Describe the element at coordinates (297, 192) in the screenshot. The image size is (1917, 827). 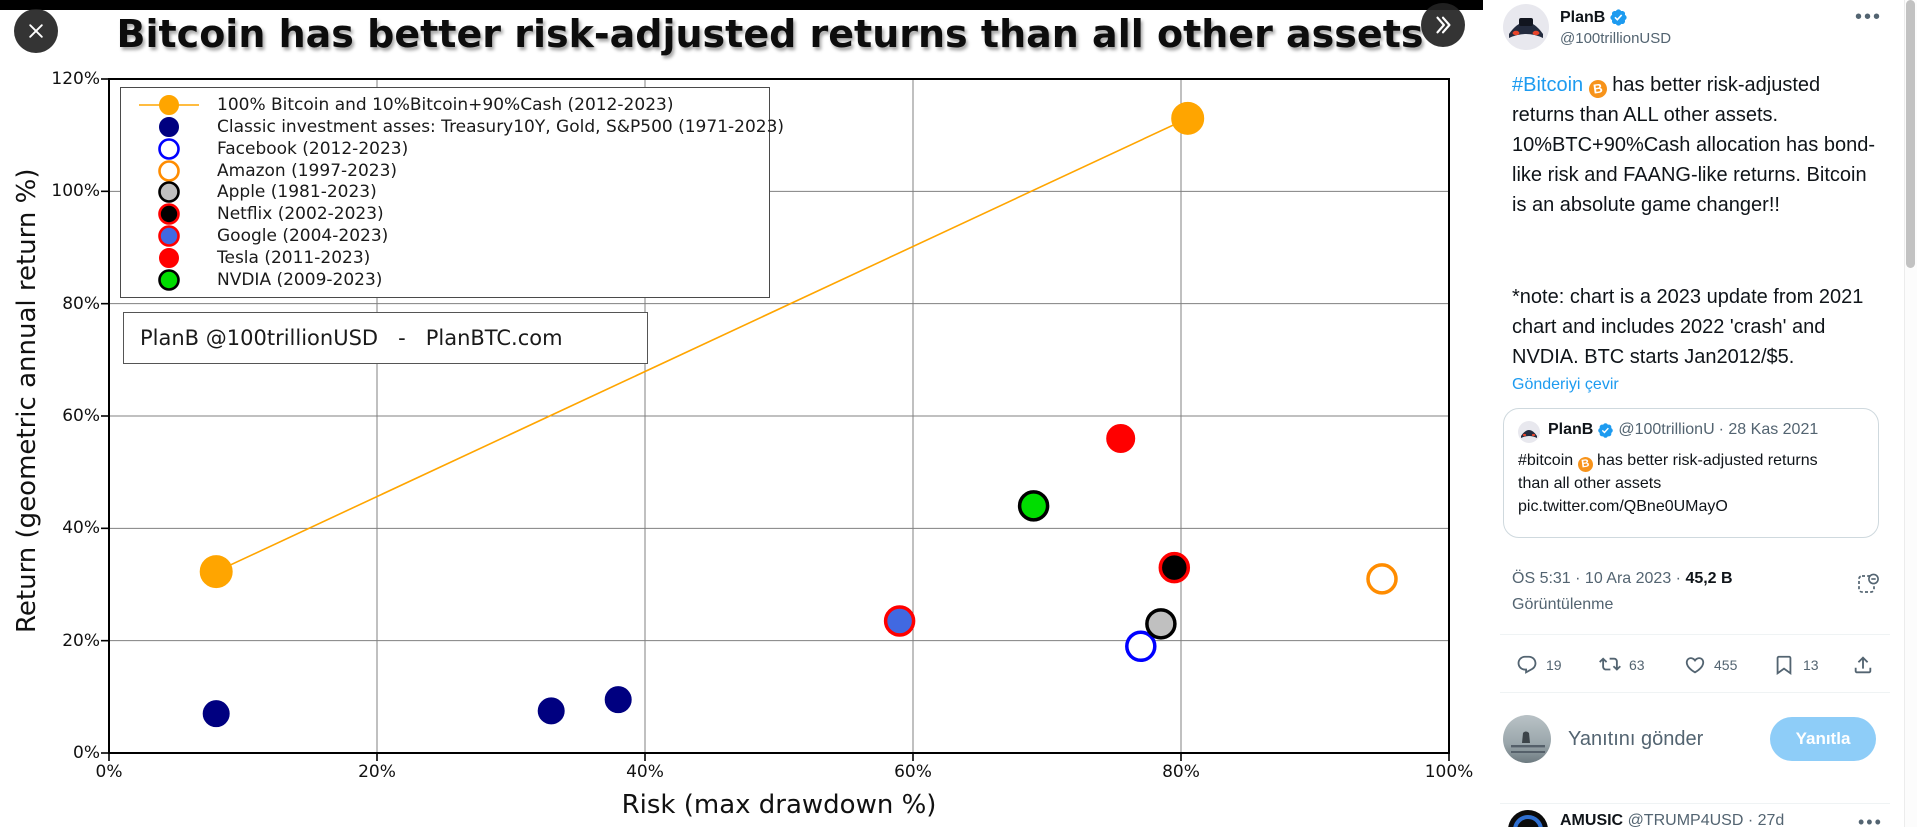
I see `legend-label: Apple (1981-2023)` at that location.